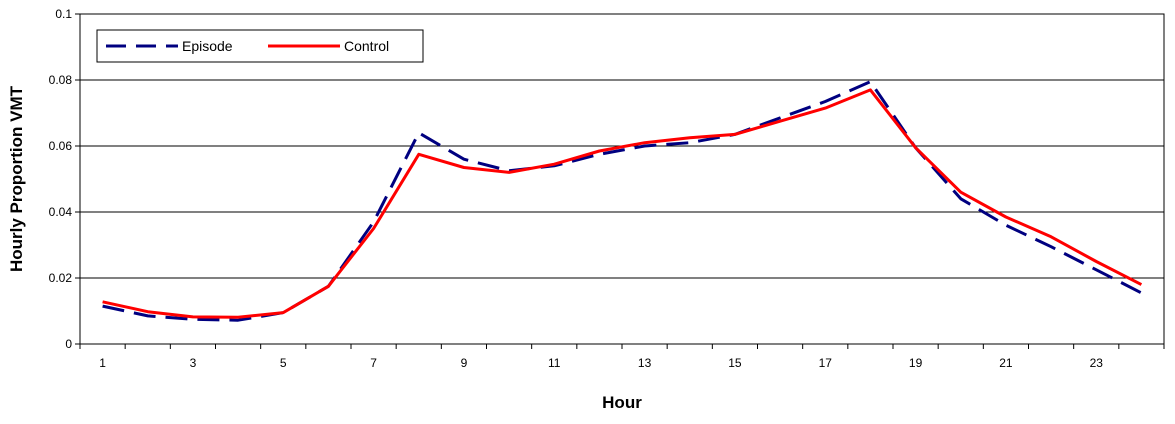 The height and width of the screenshot is (424, 1175). Describe the element at coordinates (373, 363) in the screenshot. I see `x-tick-label: 7` at that location.